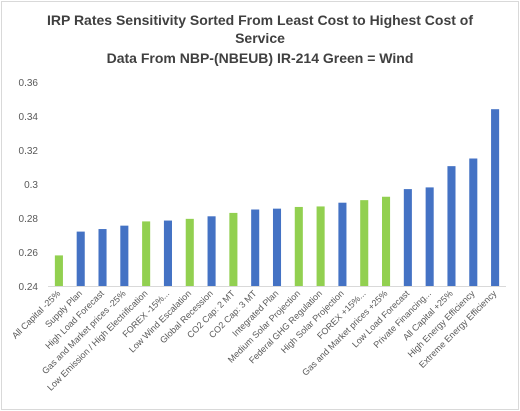 This screenshot has width=520, height=411. Describe the element at coordinates (29, 83) in the screenshot. I see `y-tick-label: 0.36` at that location.